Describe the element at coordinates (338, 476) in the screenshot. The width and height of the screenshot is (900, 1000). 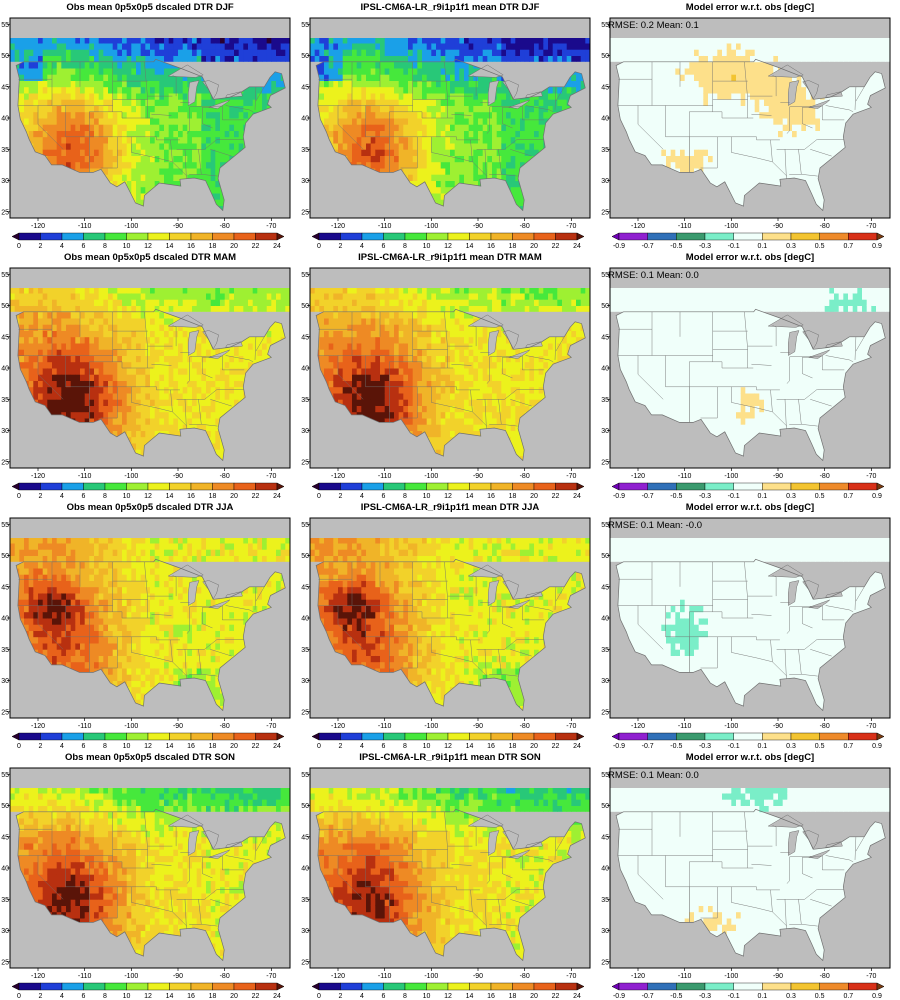
I see `lon-tick-label: -120` at that location.